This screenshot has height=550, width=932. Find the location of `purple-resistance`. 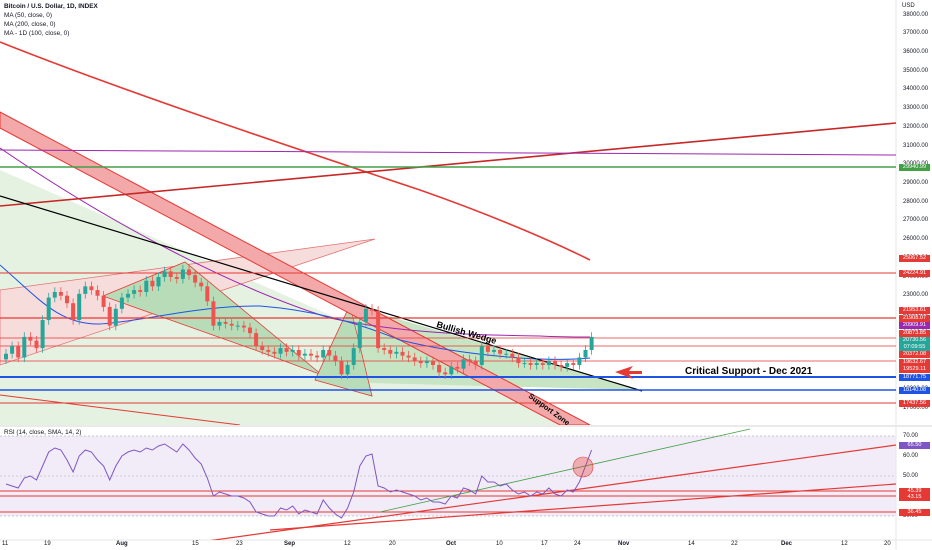

purple-resistance is located at coordinates (448, 152).